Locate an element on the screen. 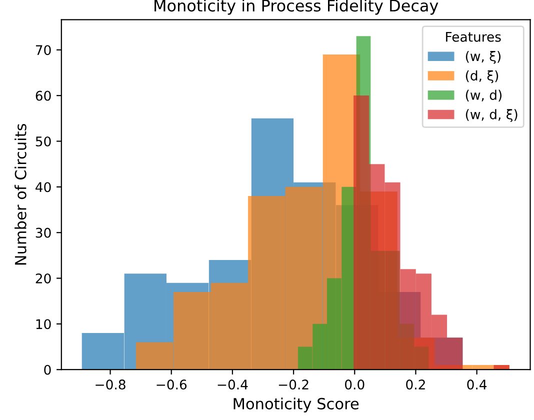  y-tick-label: 20 is located at coordinates (43, 278).